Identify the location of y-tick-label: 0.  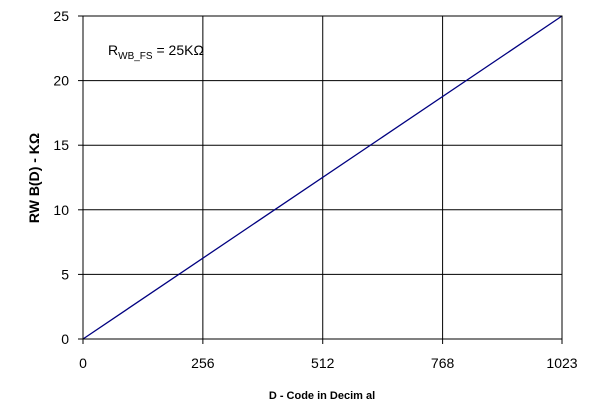
(65, 339).